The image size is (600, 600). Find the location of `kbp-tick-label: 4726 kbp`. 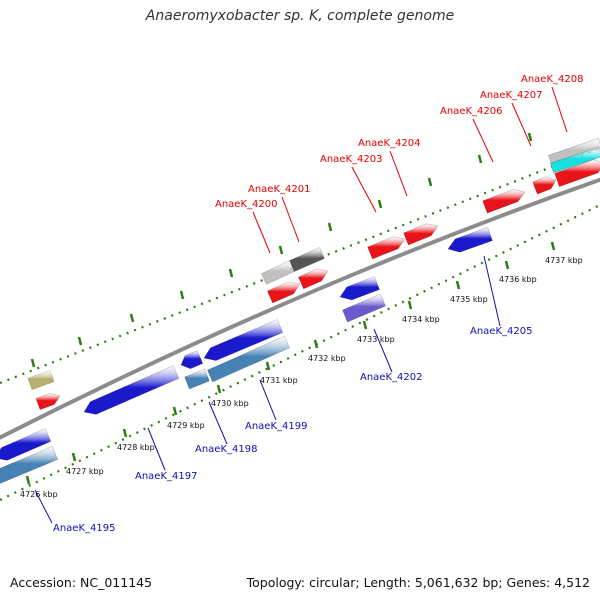

kbp-tick-label: 4726 kbp is located at coordinates (39, 494).